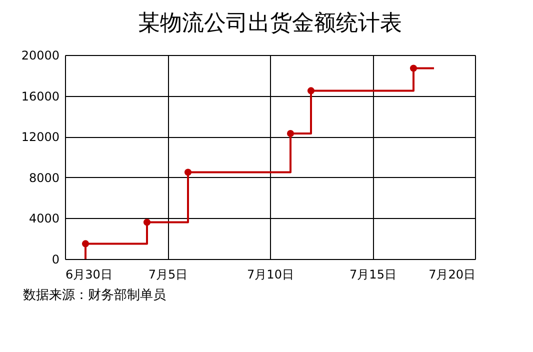 Image resolution: width=533 pixels, height=352 pixels. What do you see at coordinates (89, 275) in the screenshot?
I see `x-tick-label: 6月30日` at bounding box center [89, 275].